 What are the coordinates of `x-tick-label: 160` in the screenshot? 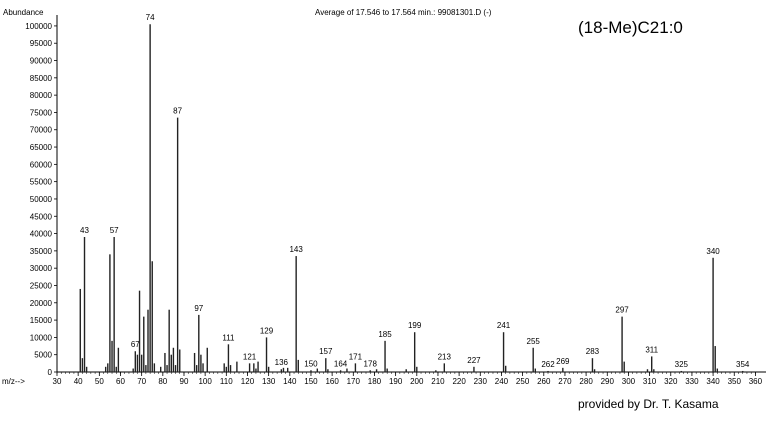 It's located at (332, 381).